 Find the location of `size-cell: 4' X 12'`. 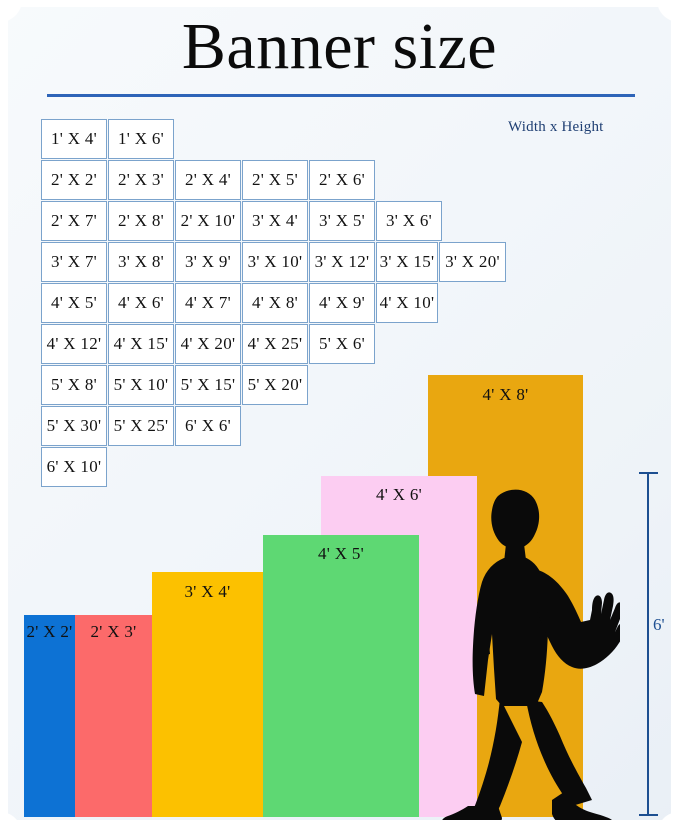

size-cell: 4' X 12' is located at coordinates (74, 344).